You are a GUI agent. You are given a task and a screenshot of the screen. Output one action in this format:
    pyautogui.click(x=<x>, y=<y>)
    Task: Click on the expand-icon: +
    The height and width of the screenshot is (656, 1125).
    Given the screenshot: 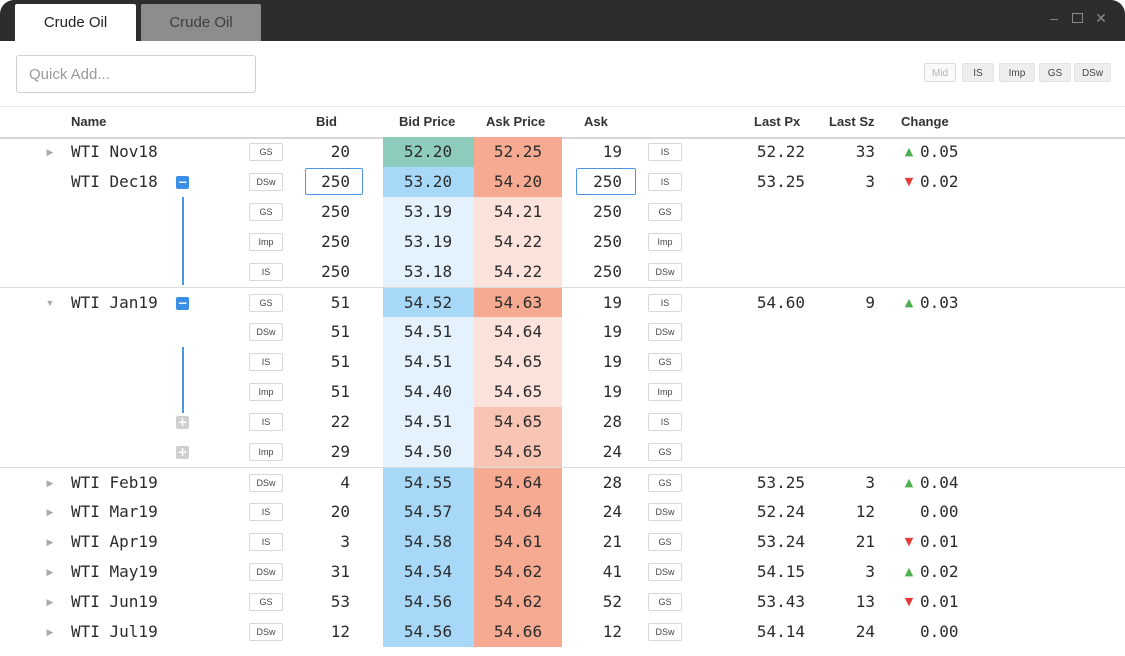 What is the action you would take?
    pyautogui.click(x=182, y=452)
    